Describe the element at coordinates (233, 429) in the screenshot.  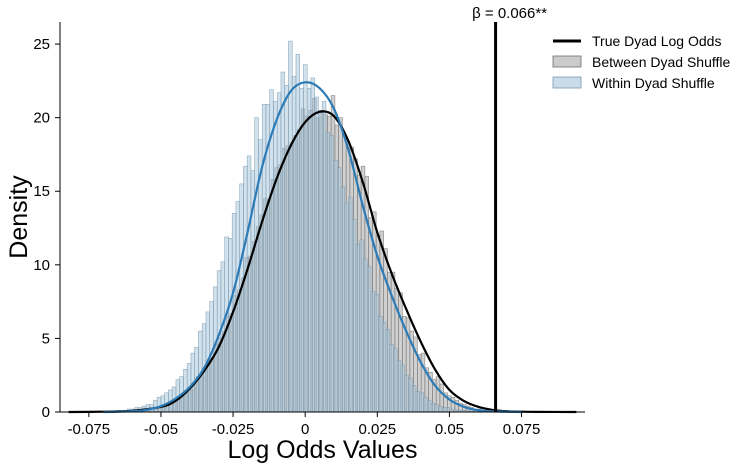
I see `x-tick-label: -0.025` at that location.